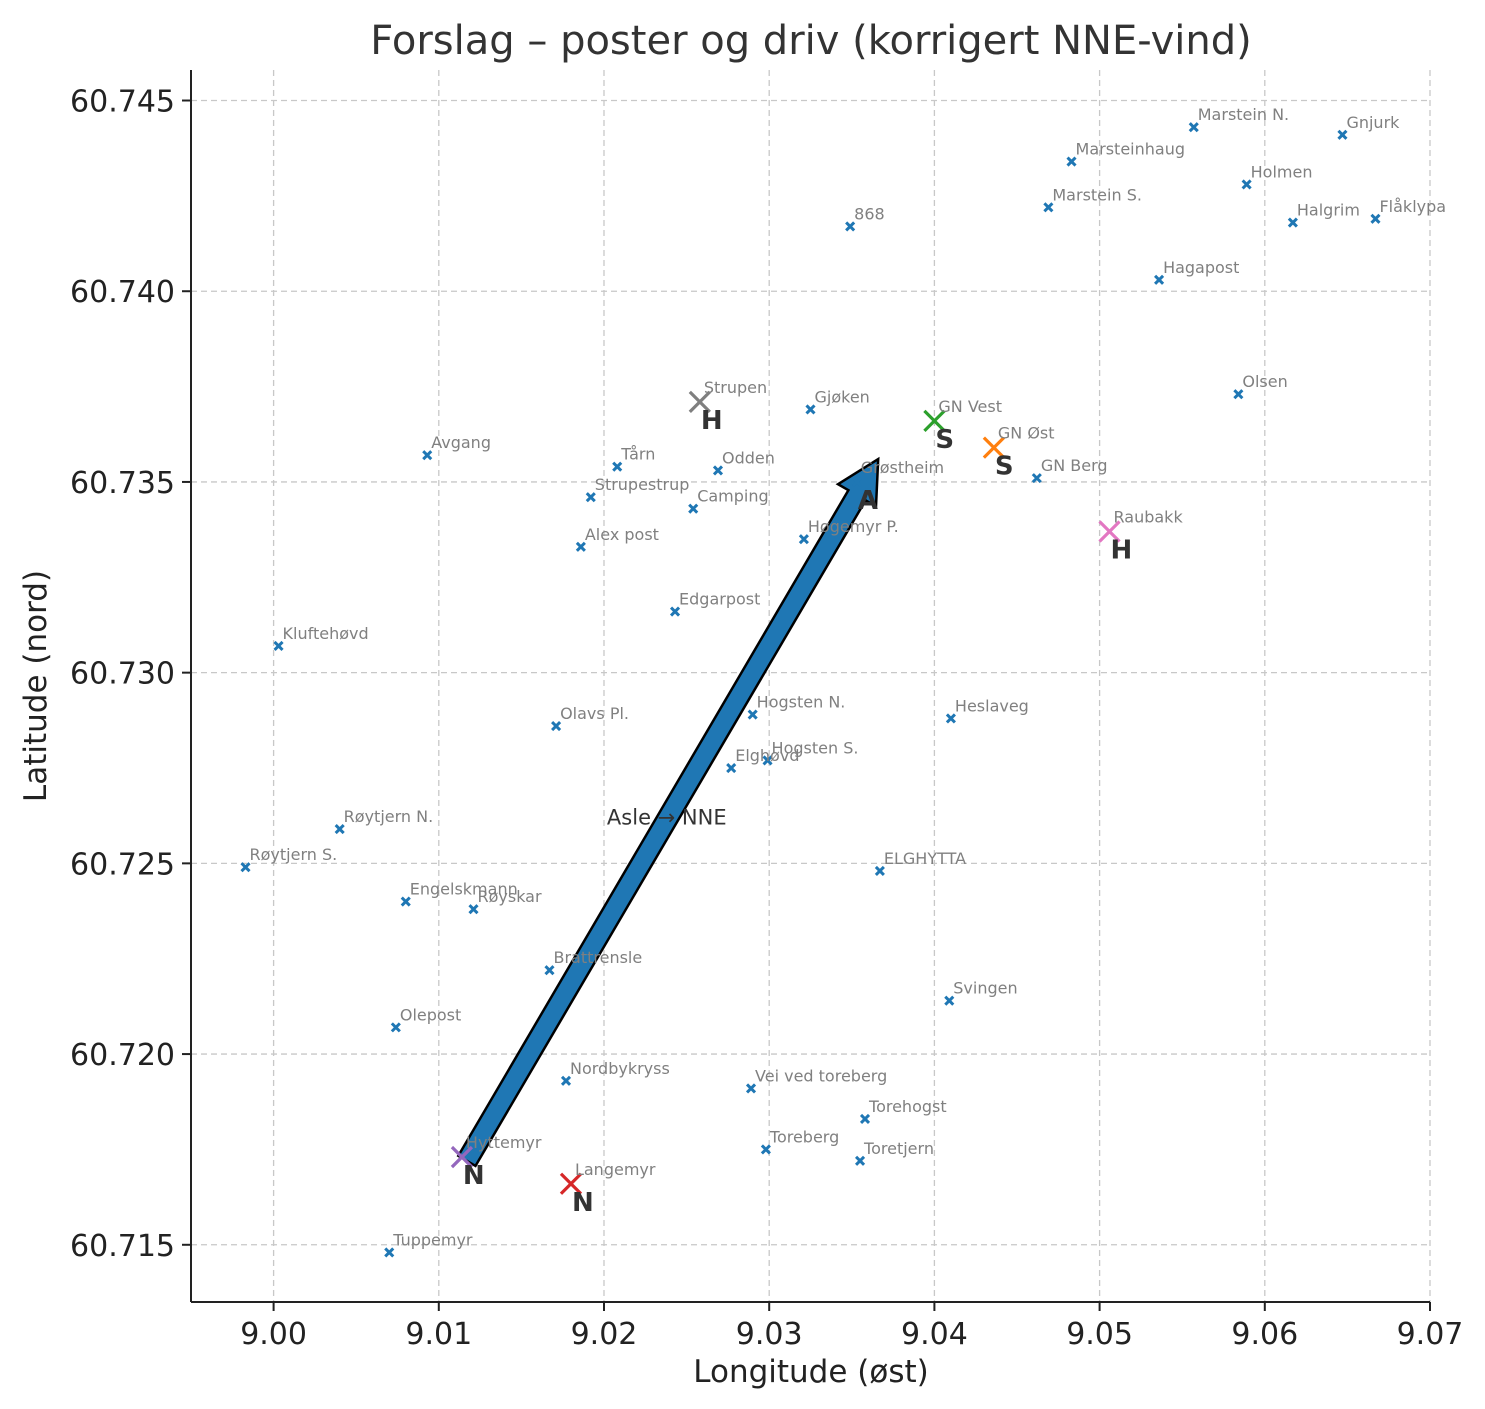 This screenshot has height=1409, width=1485. Describe the element at coordinates (1149, 517) in the screenshot. I see `highlight-label: Raubakk` at that location.